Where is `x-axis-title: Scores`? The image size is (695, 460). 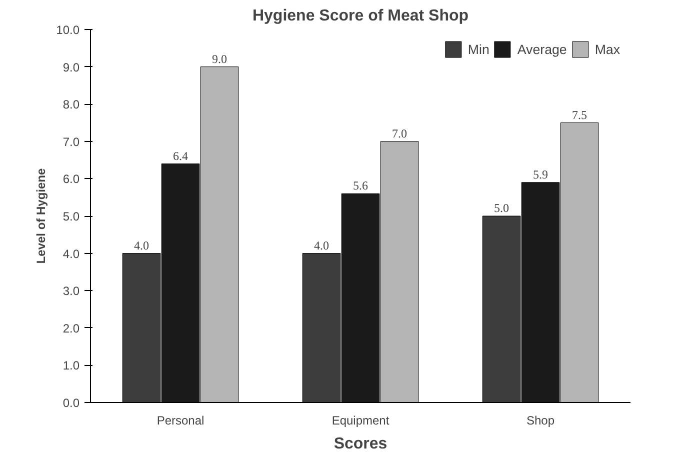 x-axis-title: Scores is located at coordinates (361, 444).